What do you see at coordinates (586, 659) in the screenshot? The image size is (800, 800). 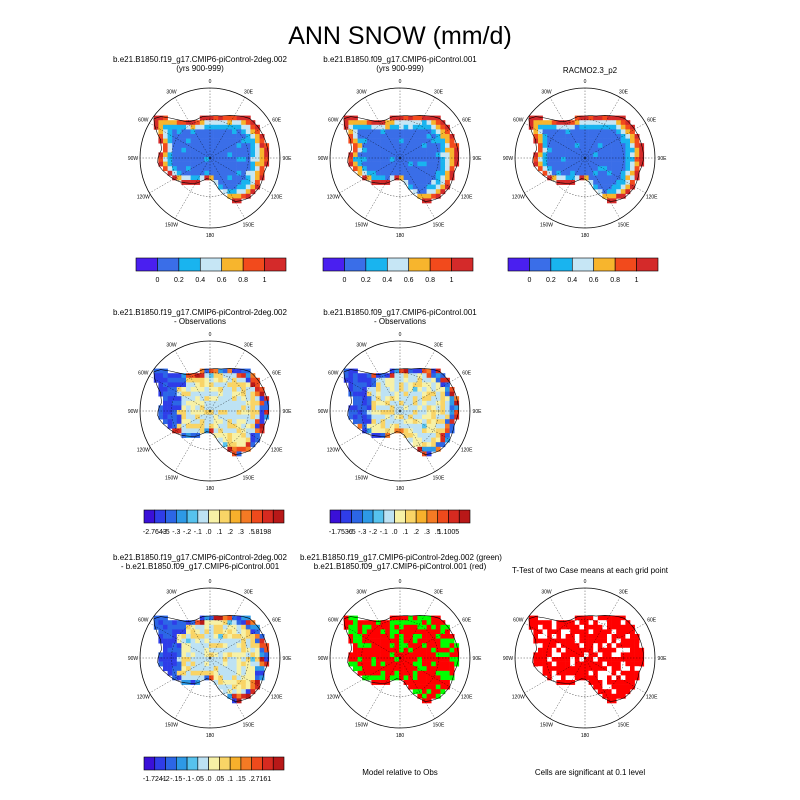 I see `map-cells` at bounding box center [586, 659].